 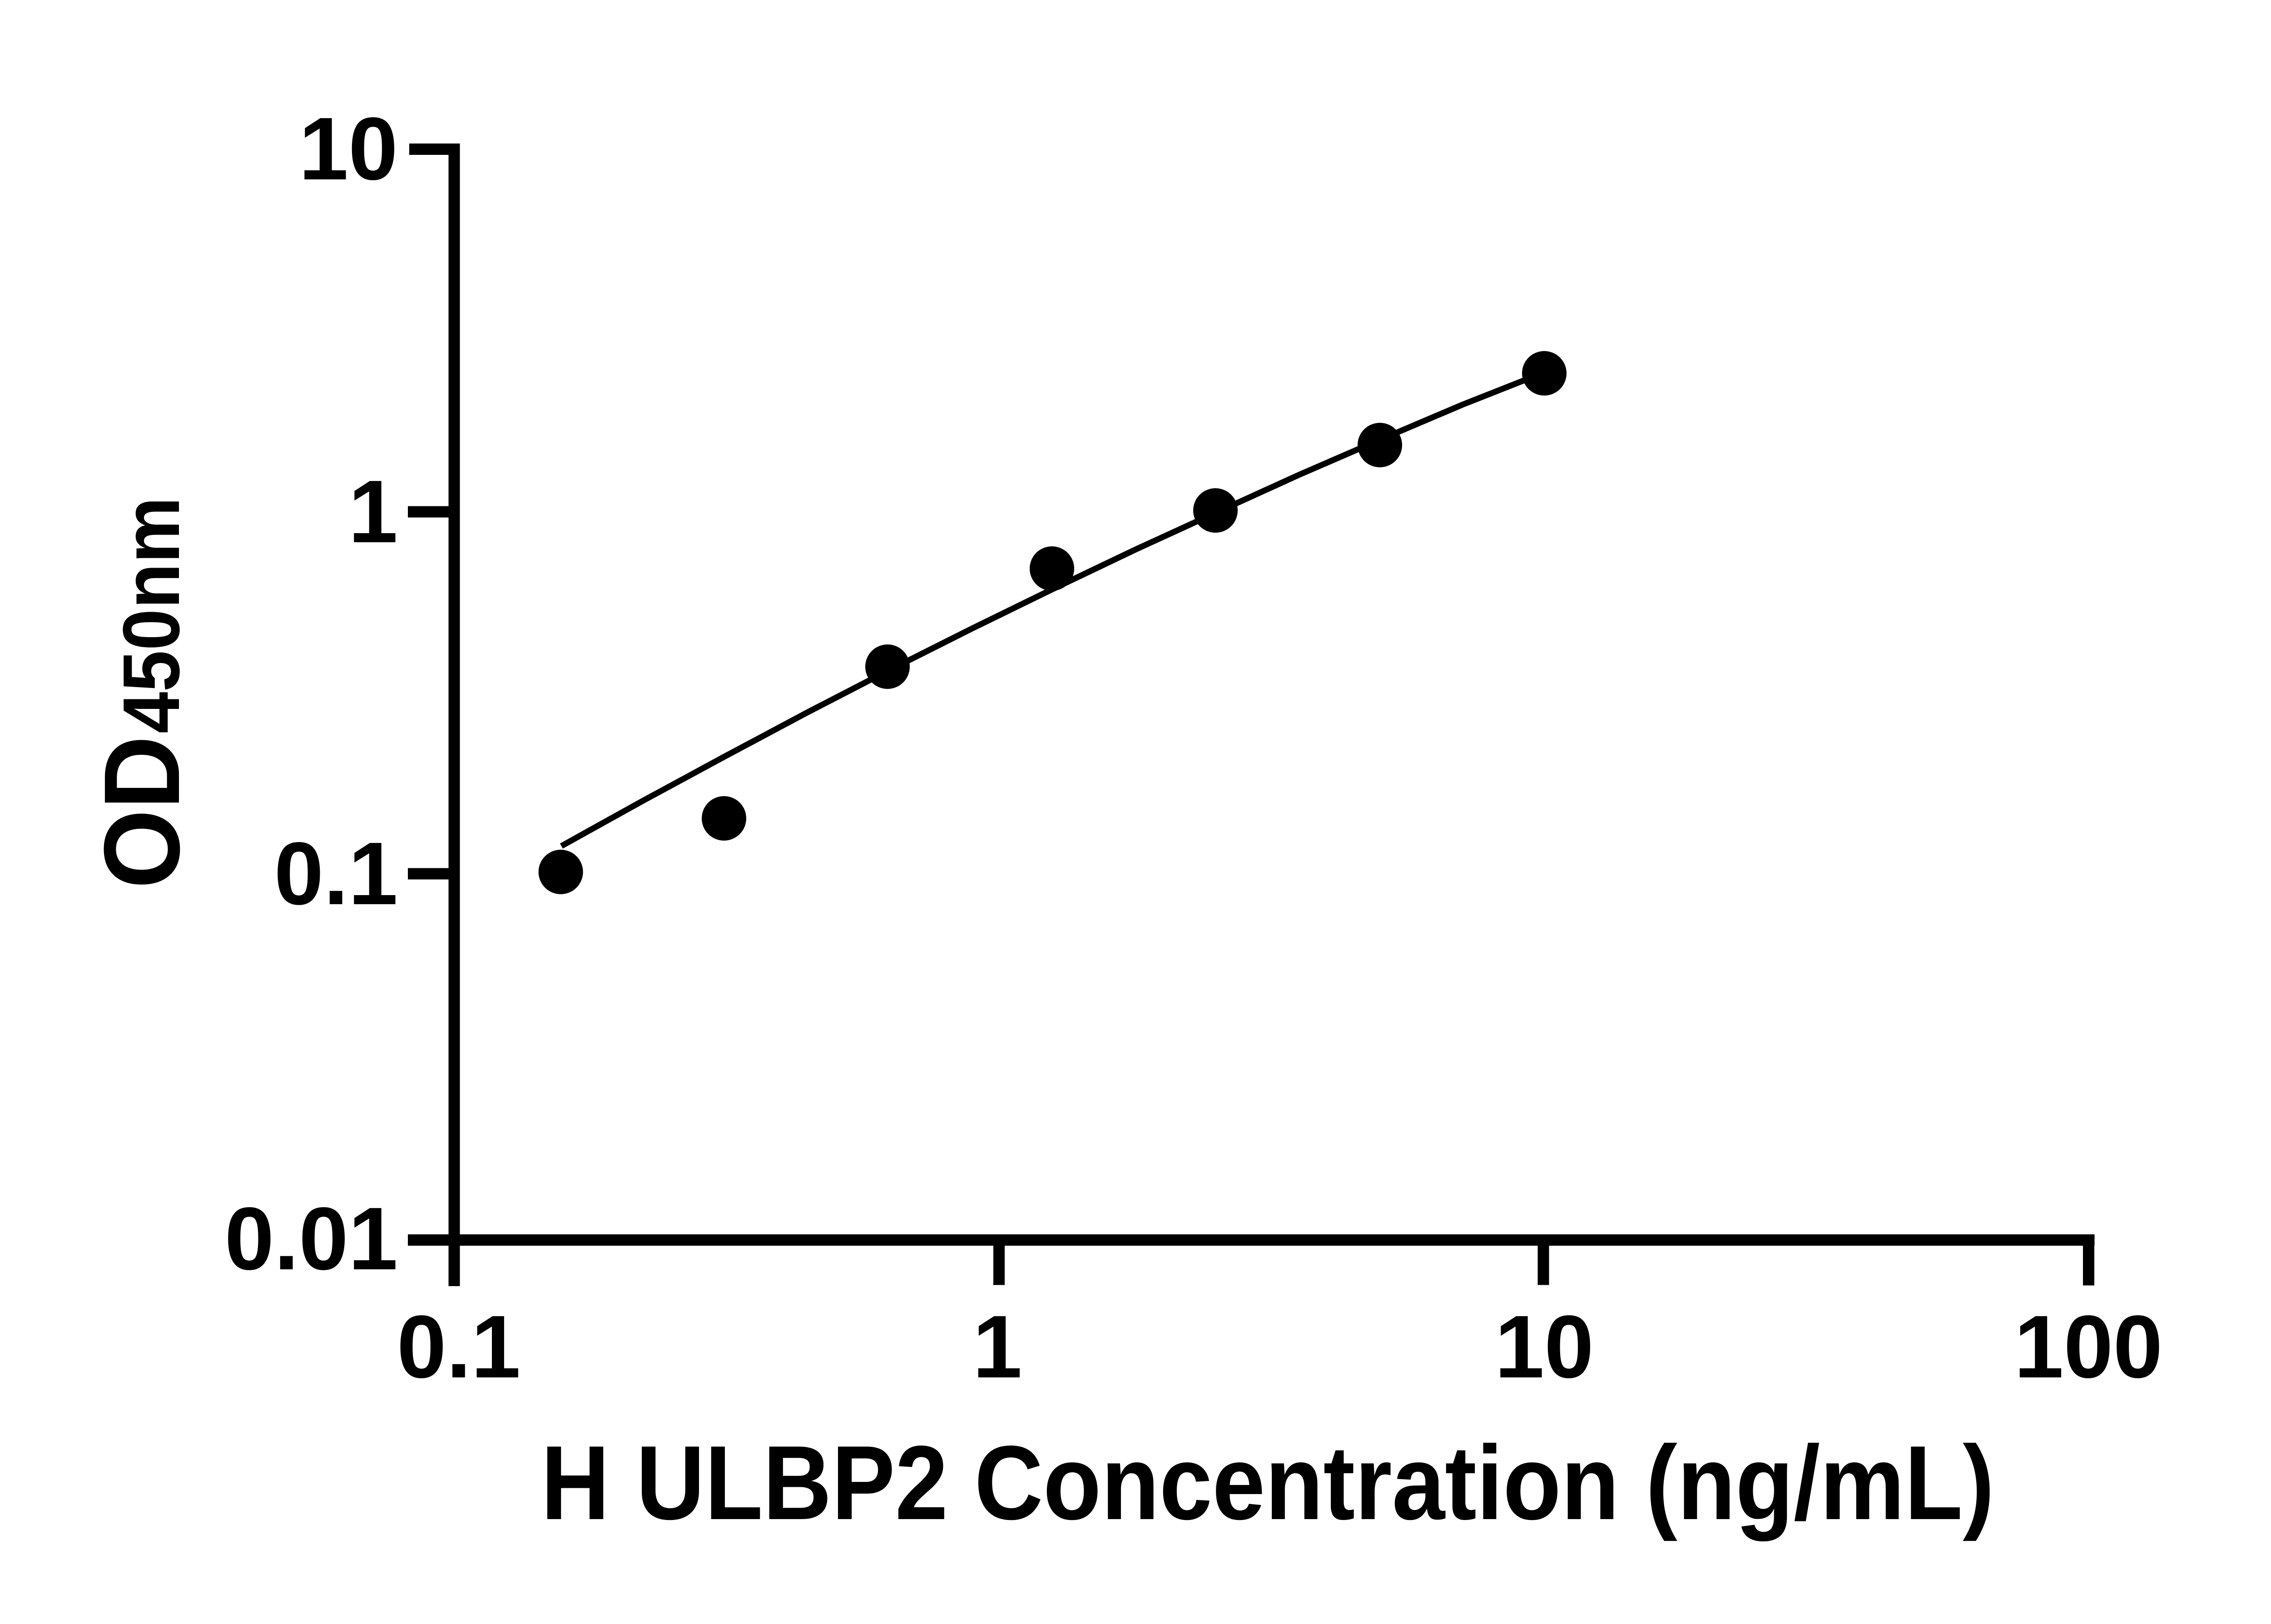 I want to click on svg-text: OD, so click(x=142, y=812).